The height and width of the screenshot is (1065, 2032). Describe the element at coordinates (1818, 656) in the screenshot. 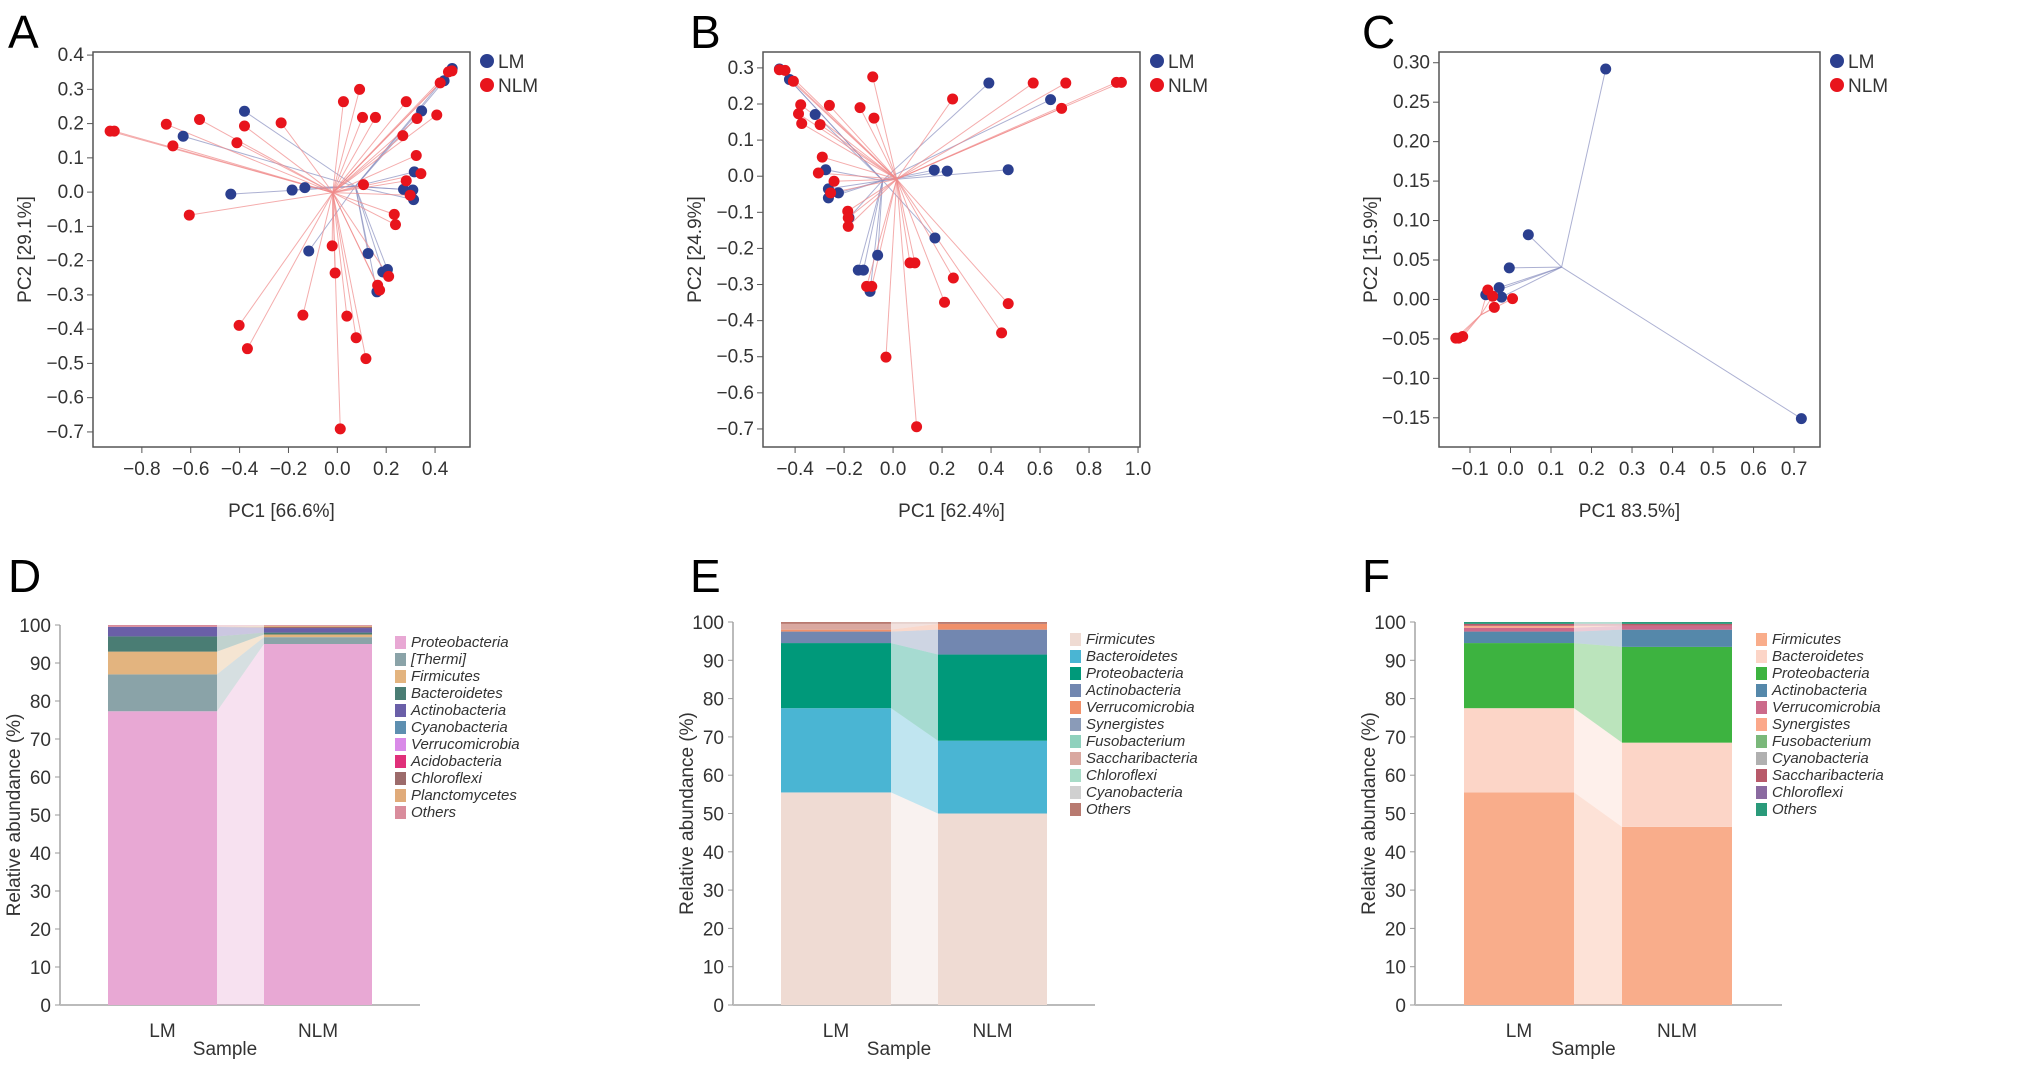

I see `legend-label: Bacteroidetes` at that location.